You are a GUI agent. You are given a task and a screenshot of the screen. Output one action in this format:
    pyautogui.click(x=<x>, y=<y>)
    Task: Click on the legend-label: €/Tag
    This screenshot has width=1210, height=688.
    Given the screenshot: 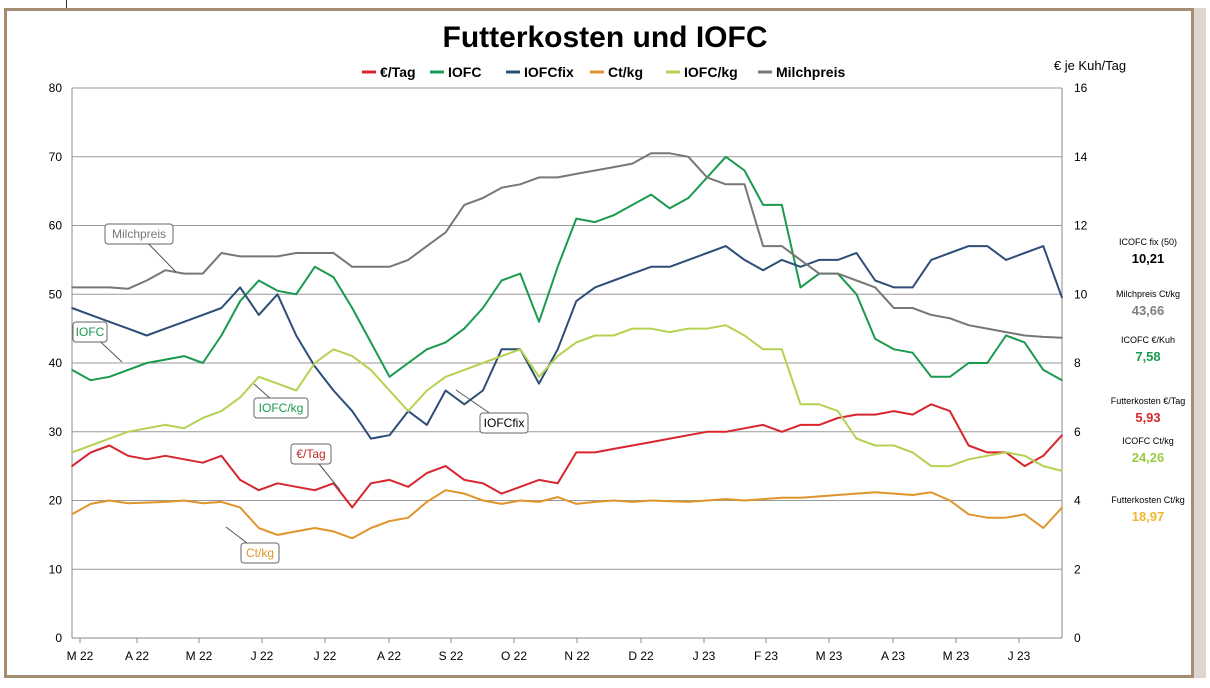 What is the action you would take?
    pyautogui.click(x=398, y=72)
    